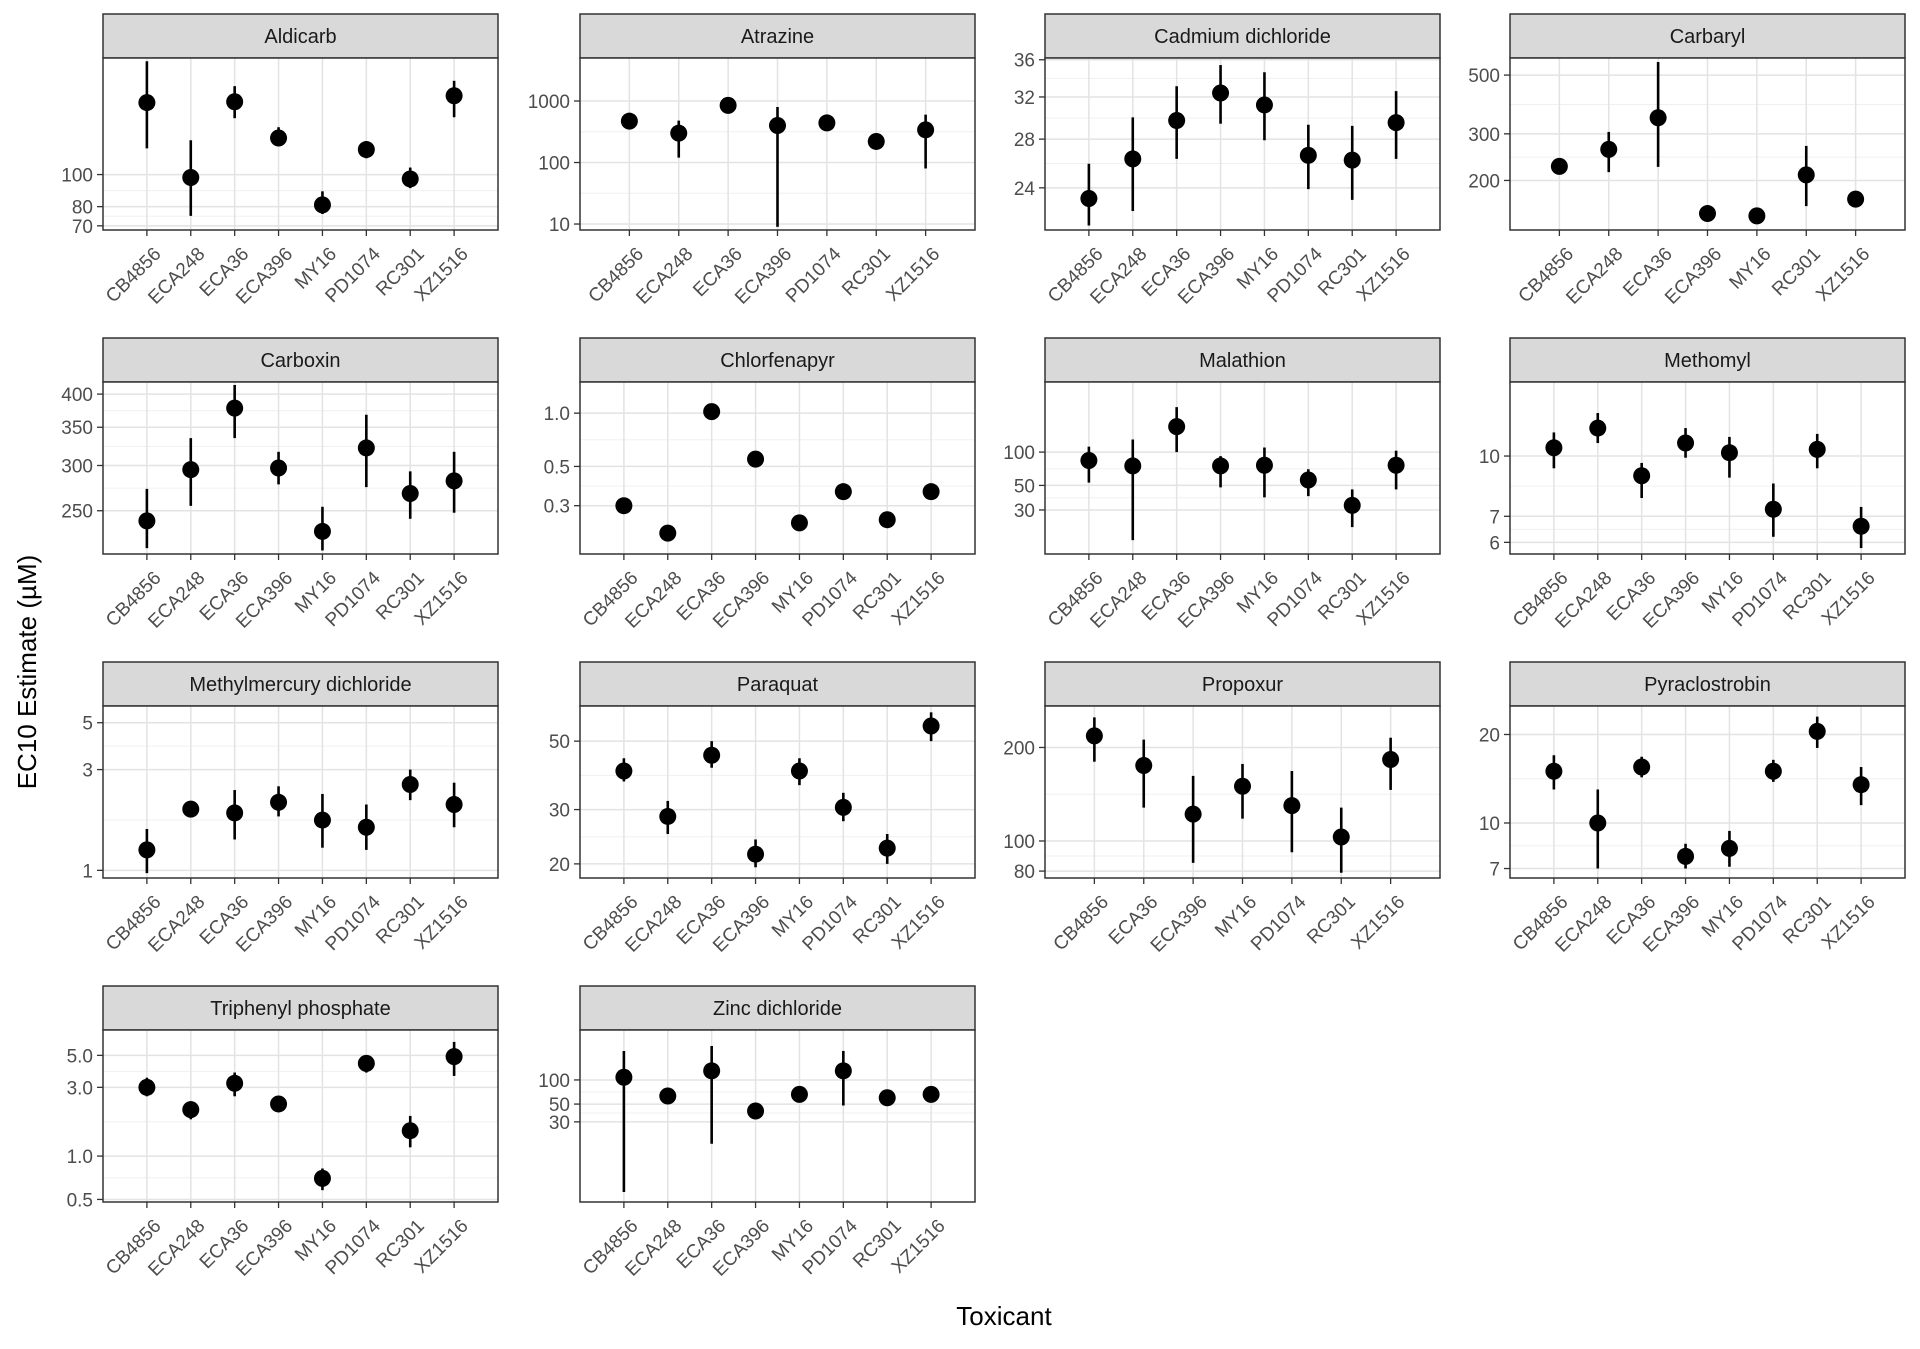 This screenshot has width=1920, height=1349. I want to click on y-tick-label: 5, so click(87, 724).